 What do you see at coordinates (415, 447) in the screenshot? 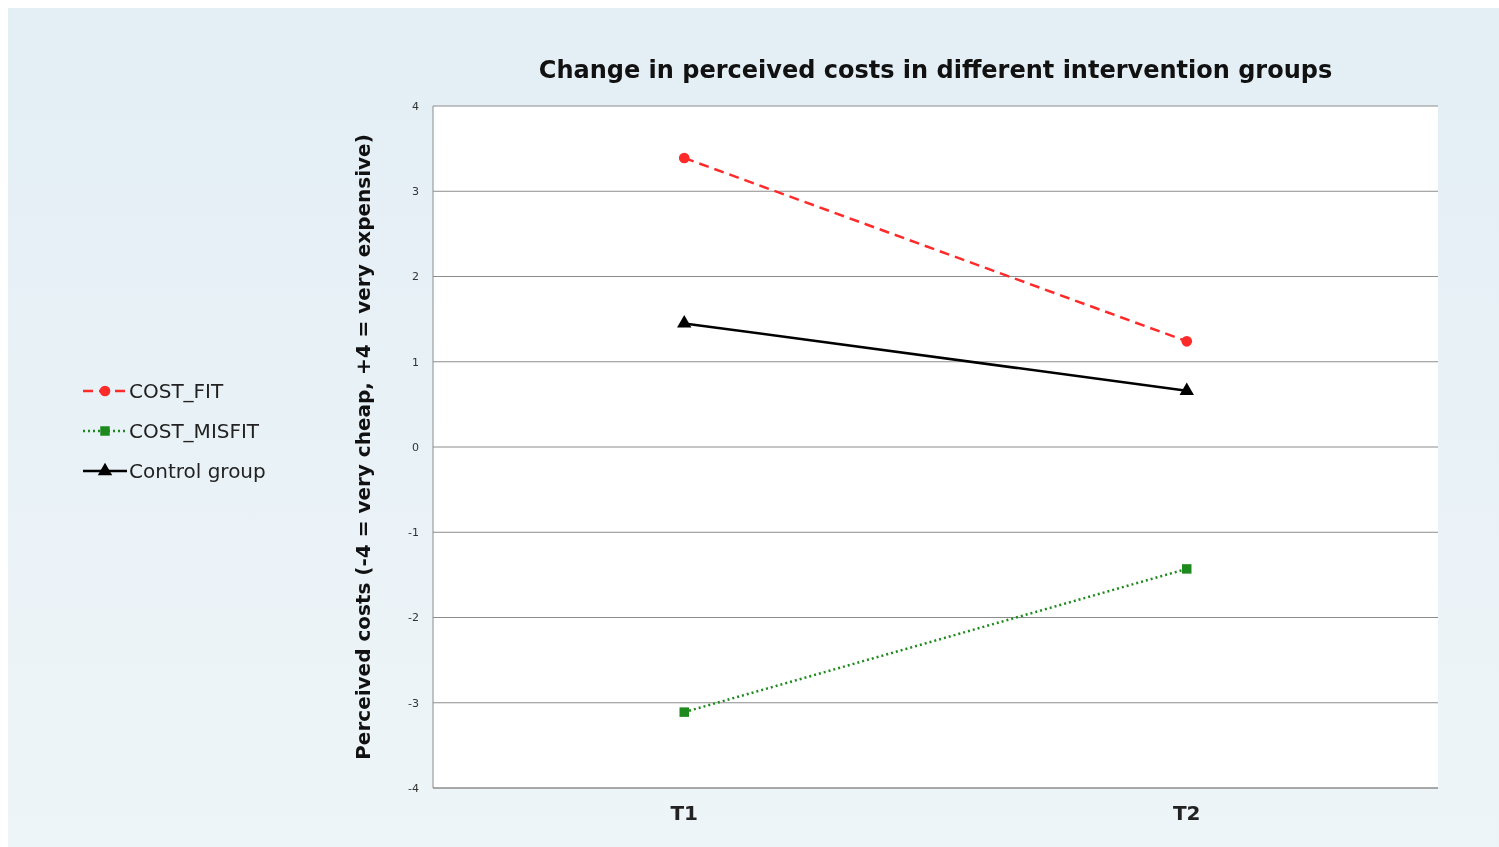
I see `y-tick-label: 0` at bounding box center [415, 447].